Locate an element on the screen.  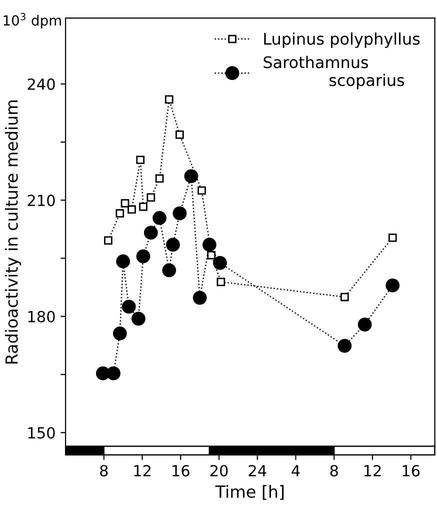
y-axis-title: Radioactivity in culture medium is located at coordinates (13, 232).